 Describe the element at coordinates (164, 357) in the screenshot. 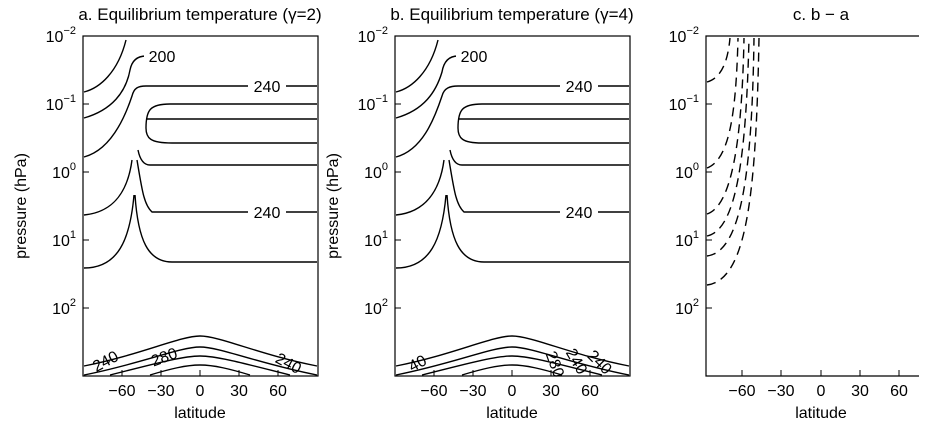

I see `panel-a-contour-label: 280` at that location.